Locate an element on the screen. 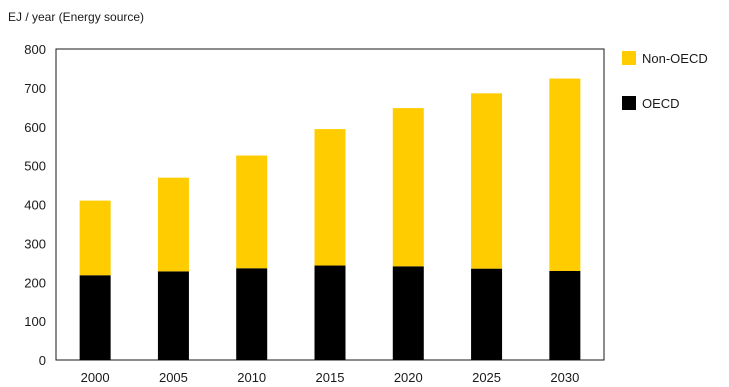  x-tick-label: 2030 is located at coordinates (564, 377).